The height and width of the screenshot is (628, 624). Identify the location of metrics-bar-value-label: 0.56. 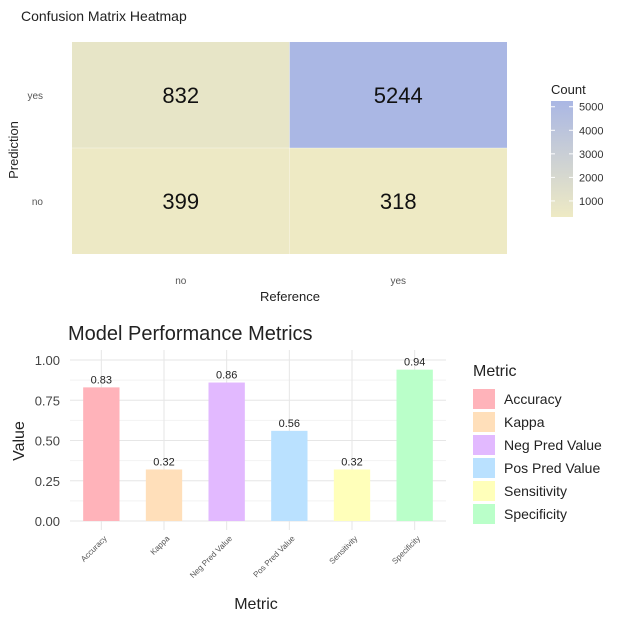
(289, 424).